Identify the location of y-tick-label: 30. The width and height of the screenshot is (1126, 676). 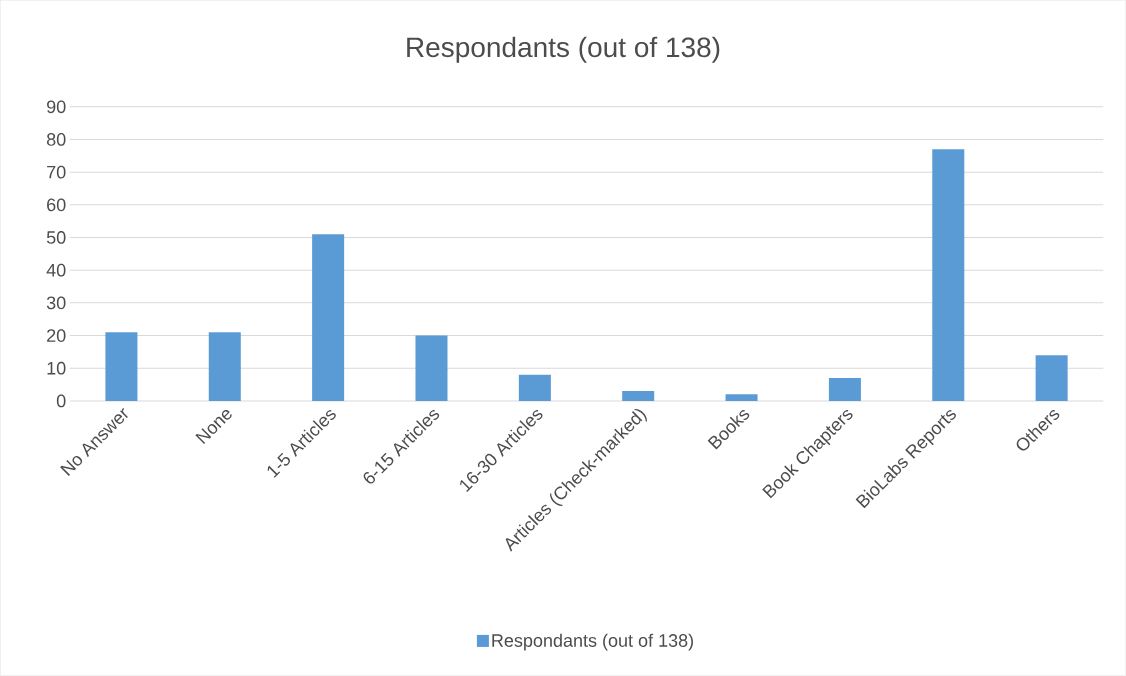
(56, 303).